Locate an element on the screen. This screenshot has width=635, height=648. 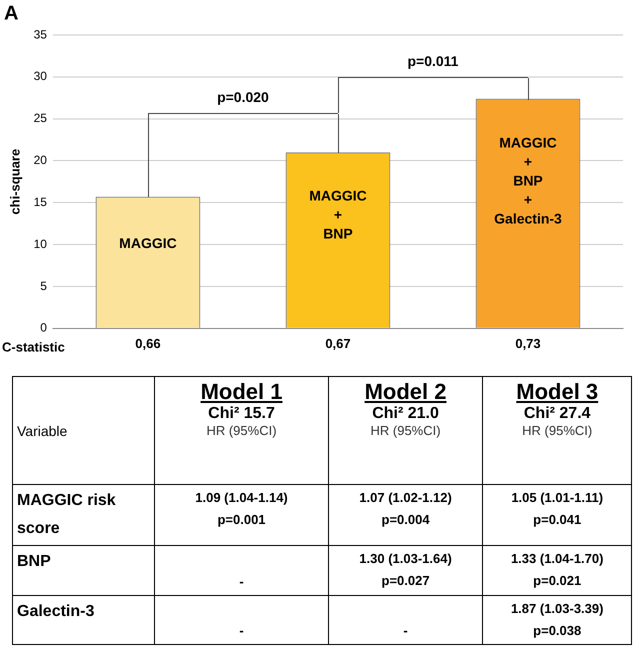
y-tick-label: 15 is located at coordinates (41, 201).